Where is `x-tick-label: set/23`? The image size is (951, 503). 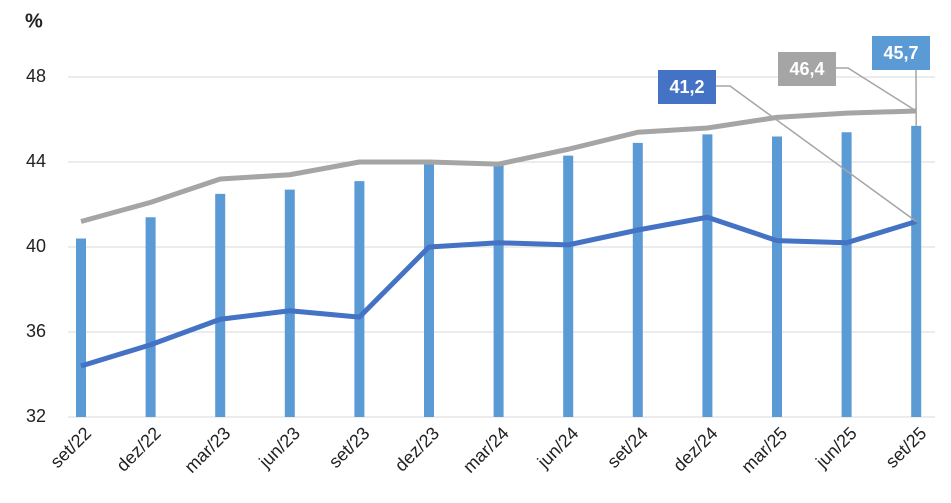
x-tick-label: set/23 is located at coordinates (349, 447).